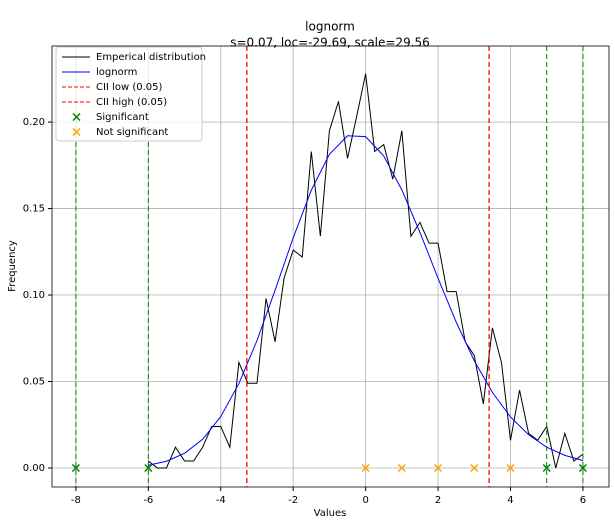 Image resolution: width=615 pixels, height=530 pixels. I want to click on y-tick-label: 0.00, so click(34, 468).